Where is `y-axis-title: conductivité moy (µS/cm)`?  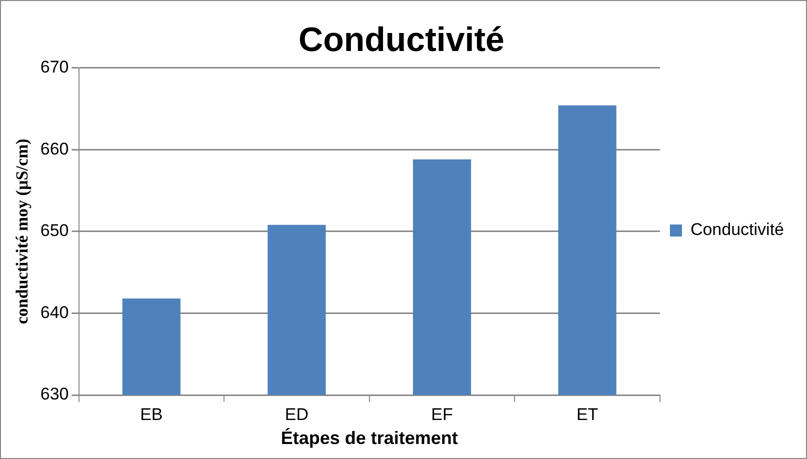
y-axis-title: conductivité moy (µS/cm) is located at coordinates (22, 231).